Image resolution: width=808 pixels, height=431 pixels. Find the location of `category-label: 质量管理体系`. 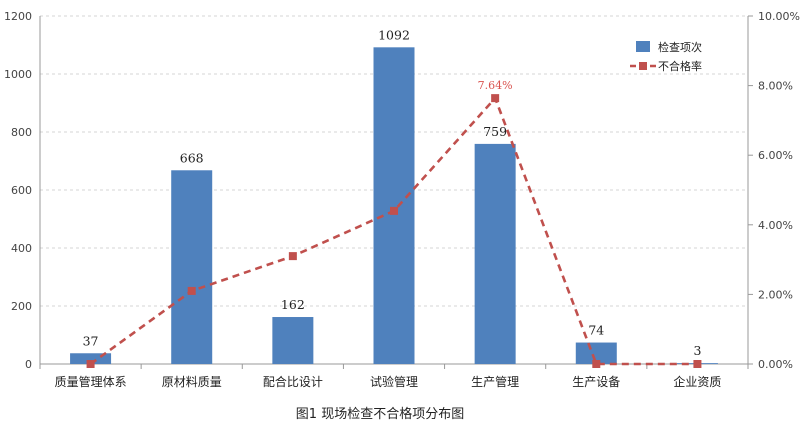

category-label: 质量管理体系 is located at coordinates (91, 381).